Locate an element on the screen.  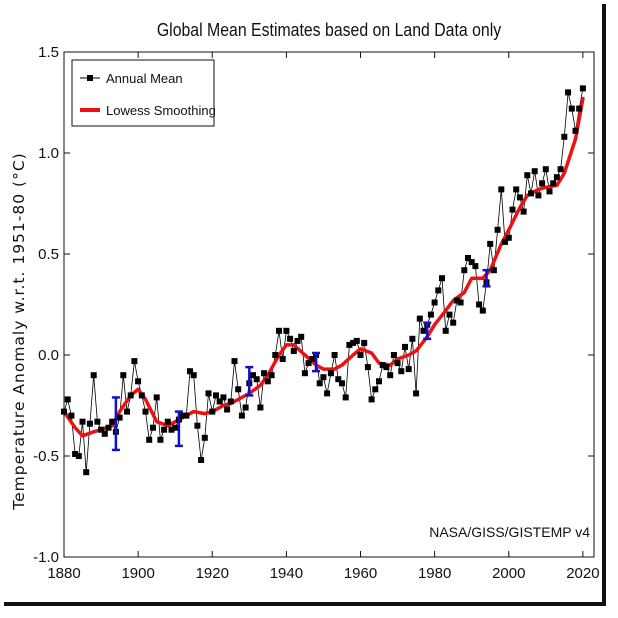
legend: Annual Mean Lowess Smoothing is located at coordinates (143, 93).